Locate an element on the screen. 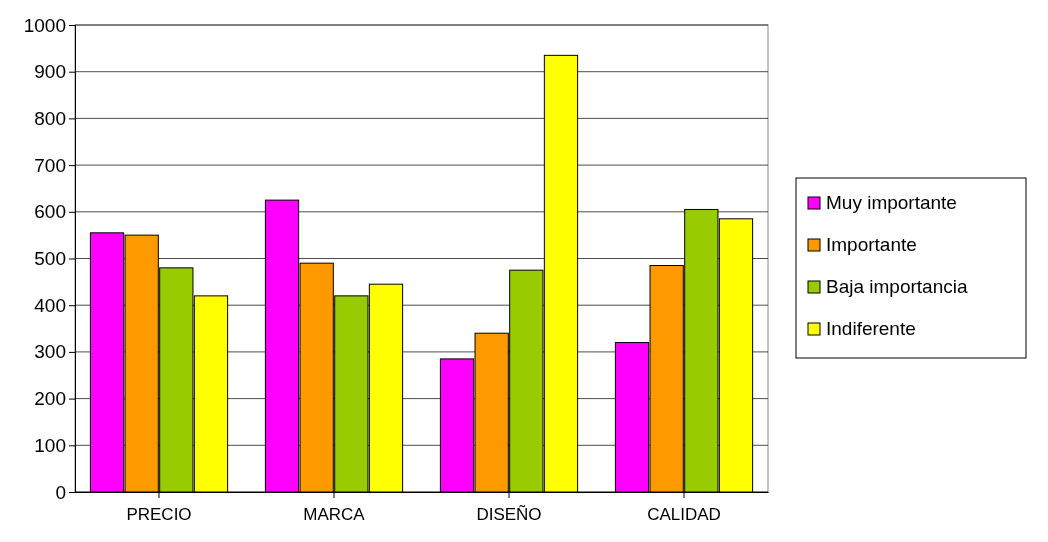  legend-label: Muy importante is located at coordinates (891, 202).